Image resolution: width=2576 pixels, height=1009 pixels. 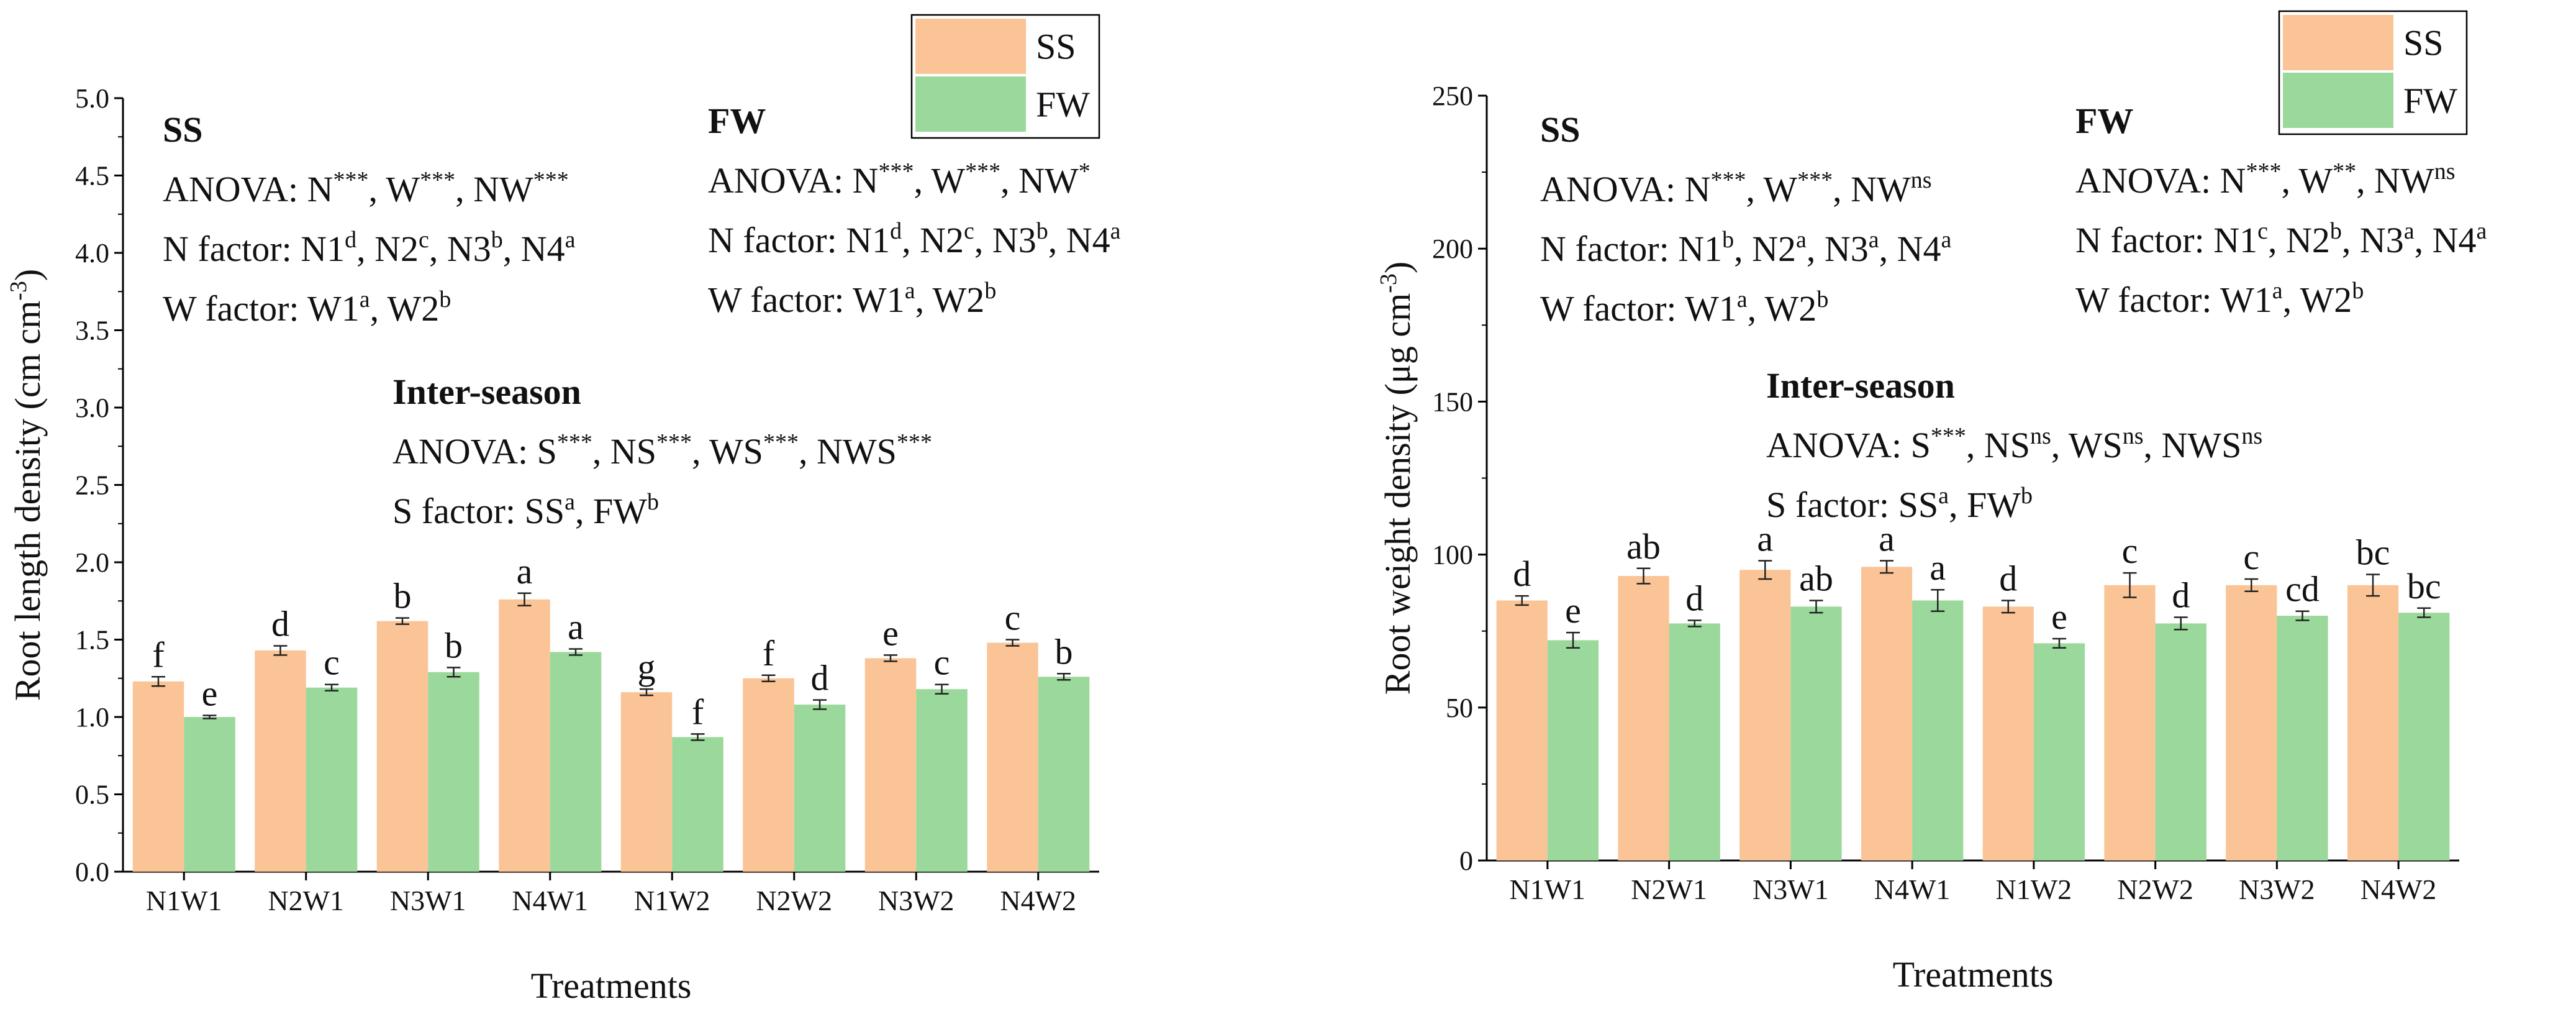 I want to click on legend-swatch-fw, so click(x=2338, y=101).